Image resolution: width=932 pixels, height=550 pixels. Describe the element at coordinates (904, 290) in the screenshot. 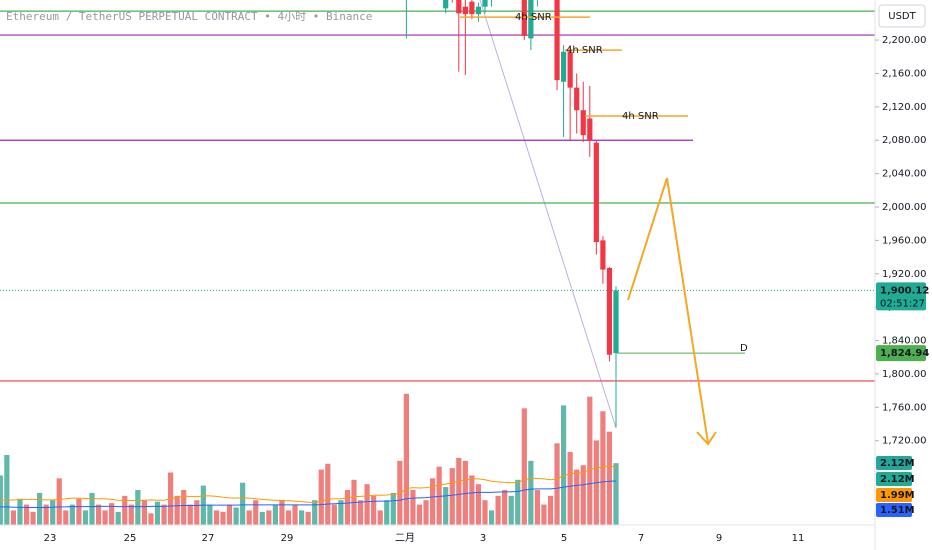

I see `price-badge-label: 1,900.12` at that location.